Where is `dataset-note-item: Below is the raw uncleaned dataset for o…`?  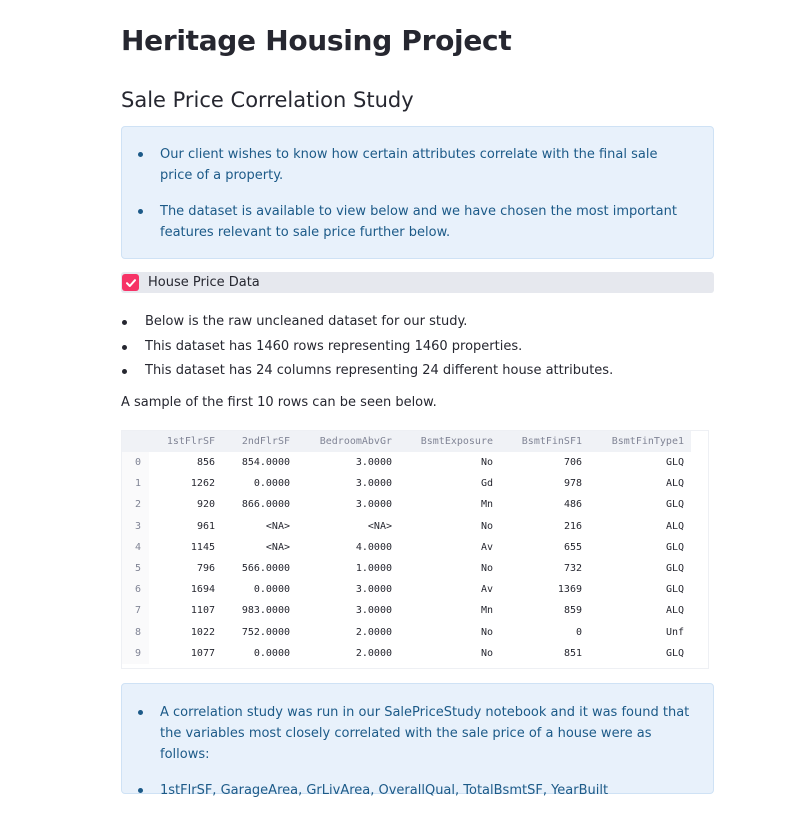
dataset-note-item: Below is the raw uncleaned dataset for o… is located at coordinates (367, 322).